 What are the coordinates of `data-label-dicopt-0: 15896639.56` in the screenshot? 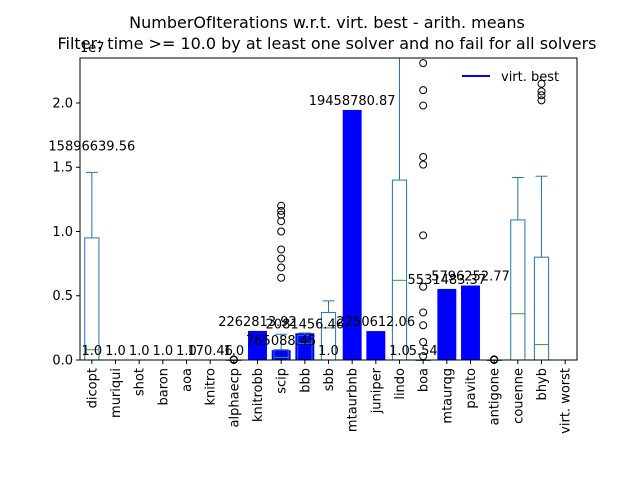 It's located at (91, 147).